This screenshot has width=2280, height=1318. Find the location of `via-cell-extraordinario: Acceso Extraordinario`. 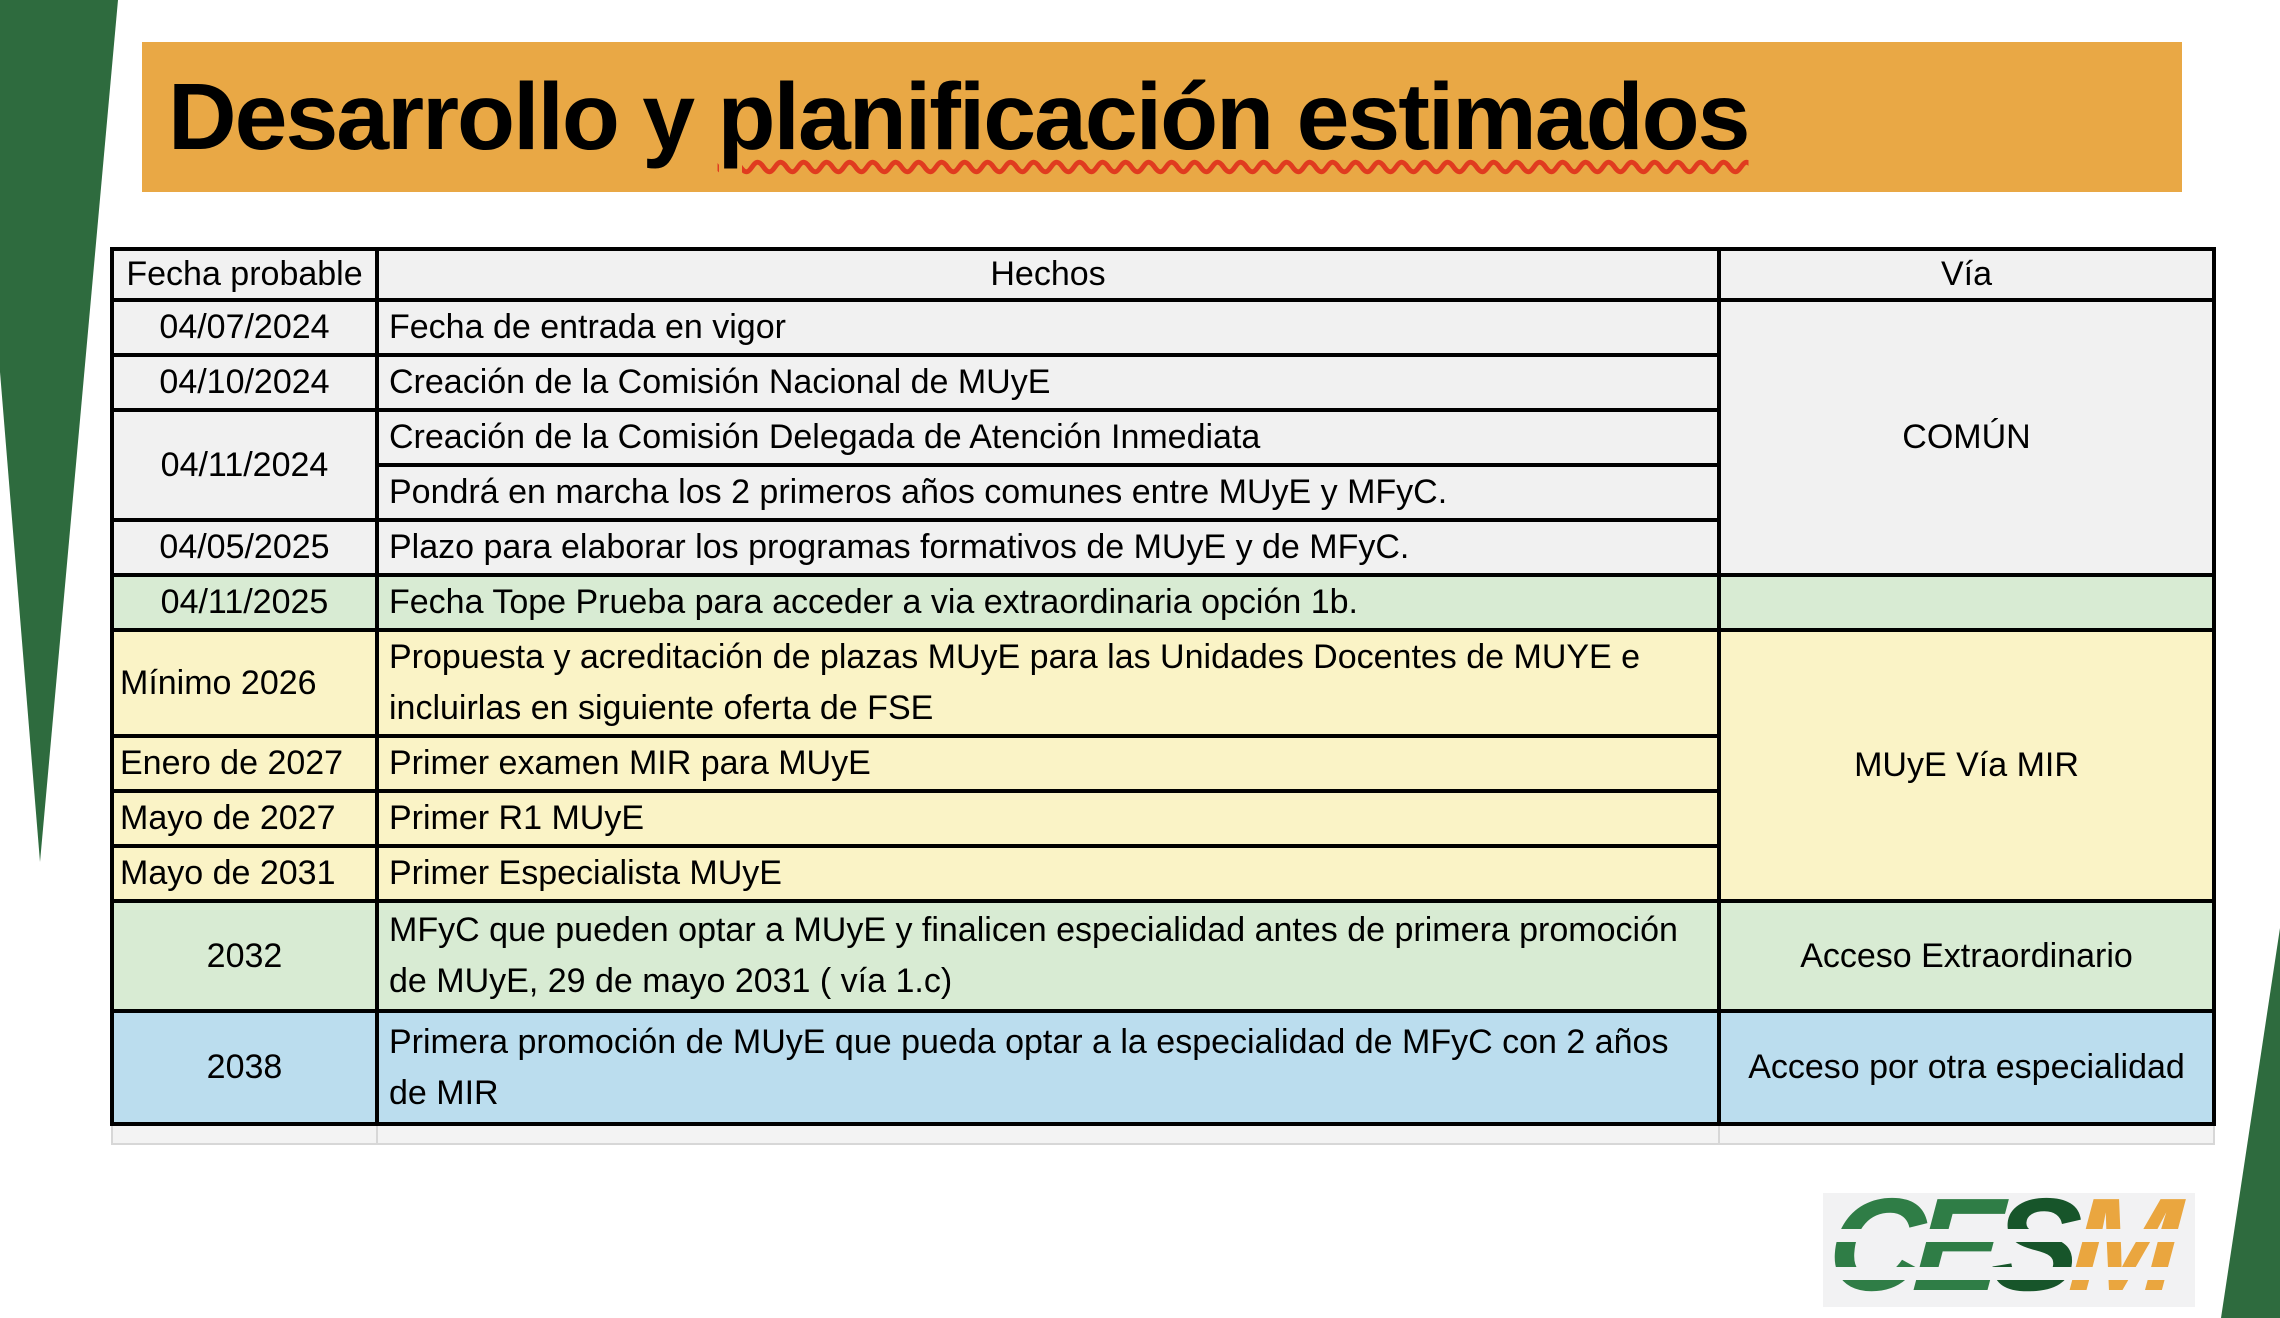

via-cell-extraordinario: Acceso Extraordinario is located at coordinates (1966, 956).